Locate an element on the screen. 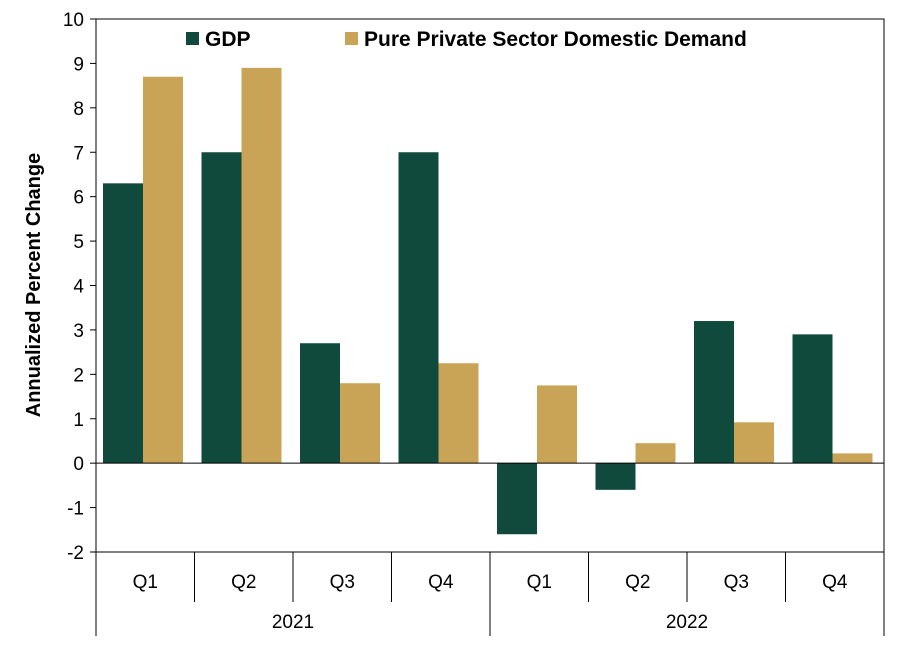  y-tick-label: 0 is located at coordinates (78, 464).